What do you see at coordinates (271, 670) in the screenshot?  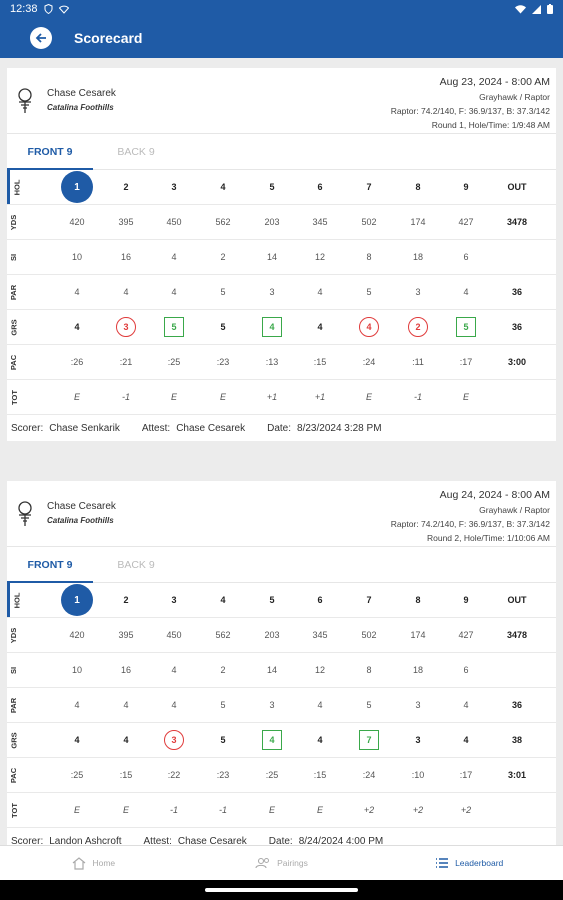 I see `cell-si-5: 14` at bounding box center [271, 670].